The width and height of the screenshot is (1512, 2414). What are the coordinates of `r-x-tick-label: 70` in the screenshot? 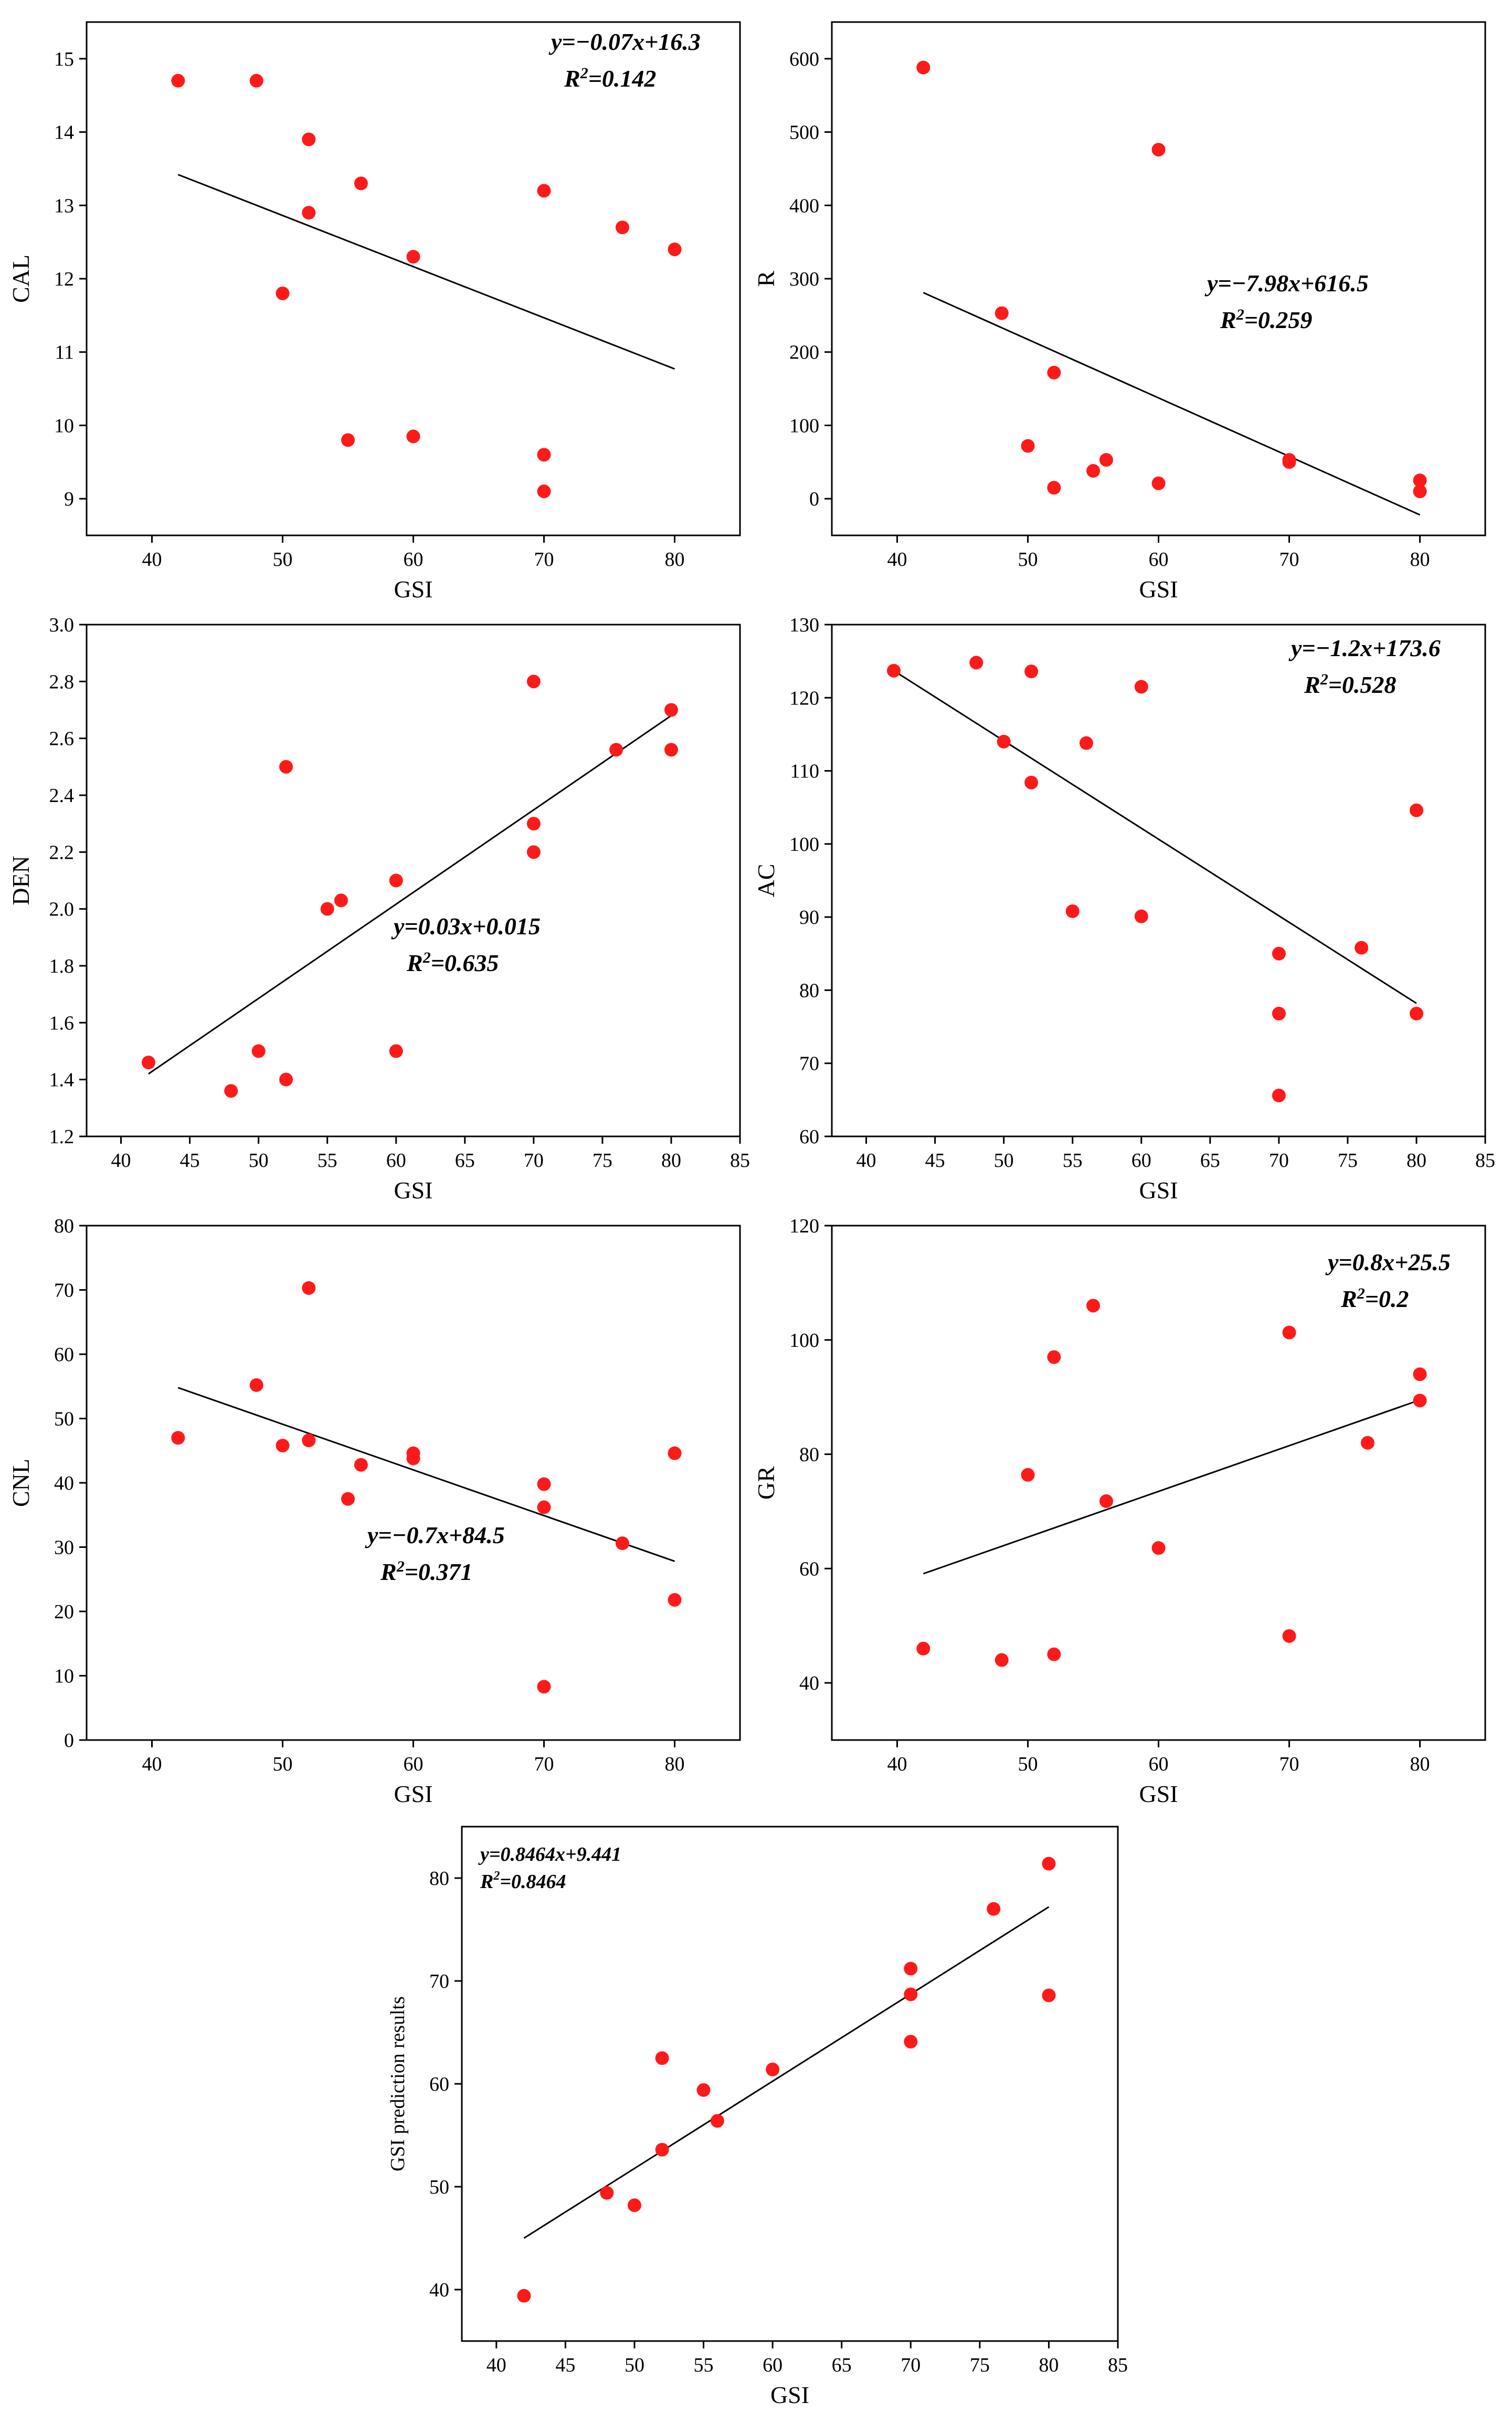 It's located at (1289, 560).